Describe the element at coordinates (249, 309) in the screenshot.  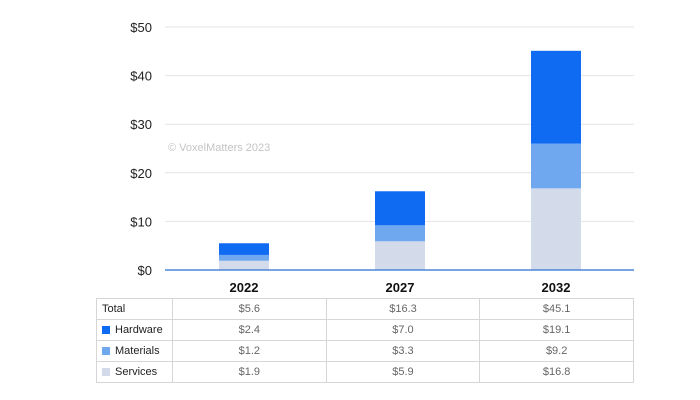
I see `table-cell: $5.6` at that location.